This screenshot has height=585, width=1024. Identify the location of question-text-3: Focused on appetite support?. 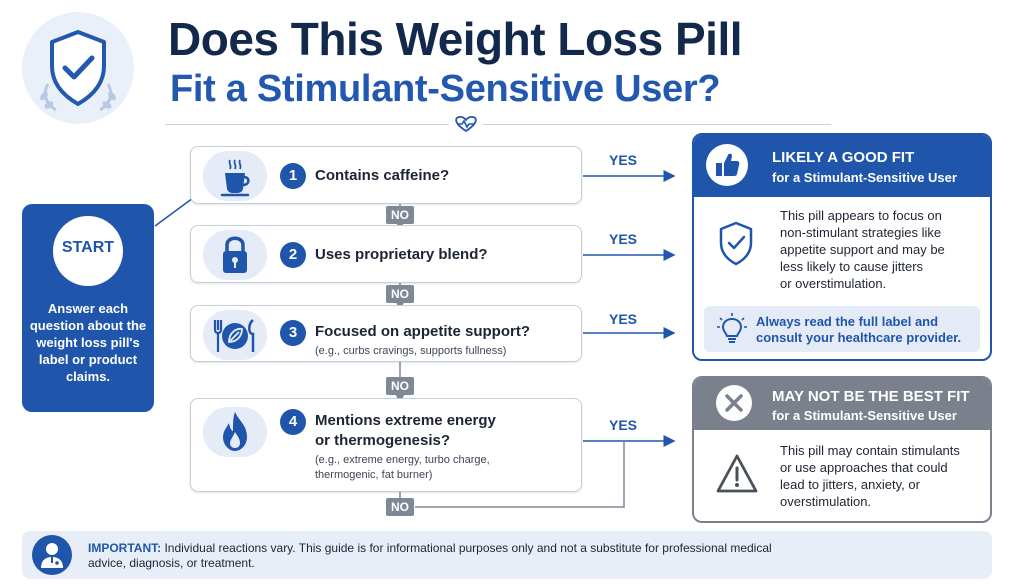
(423, 331).